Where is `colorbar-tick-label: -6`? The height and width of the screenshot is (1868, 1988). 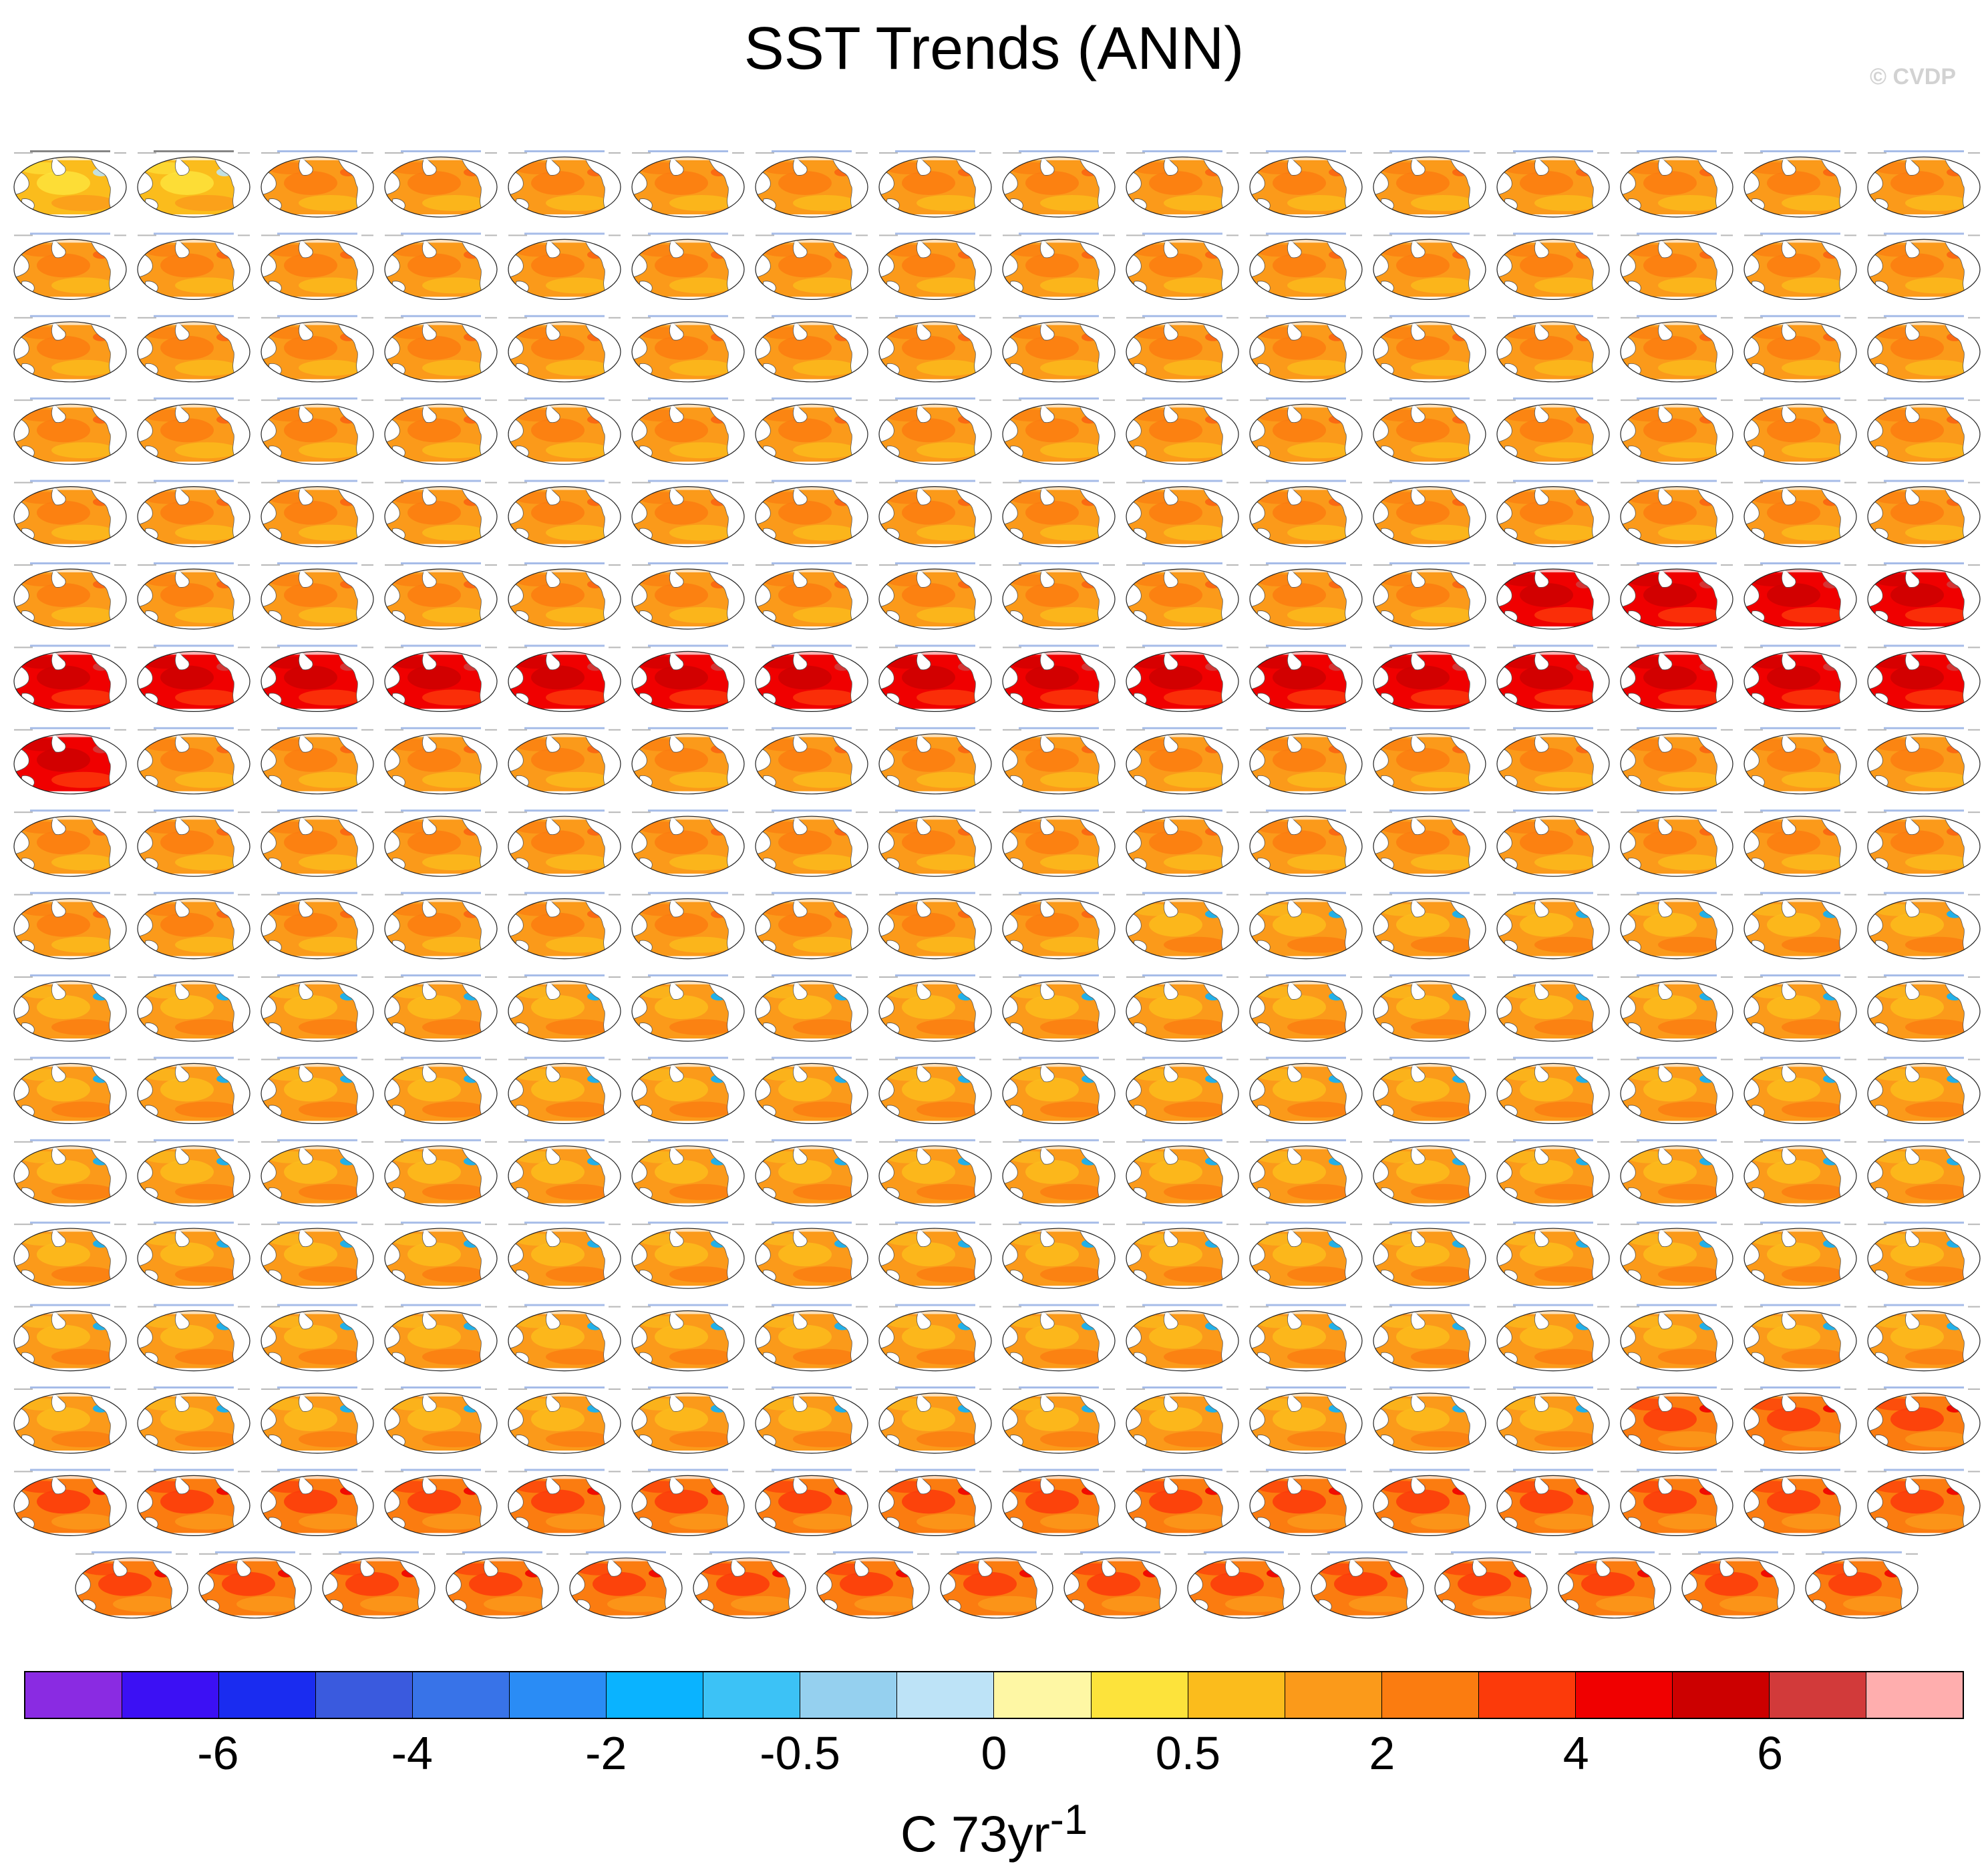 colorbar-tick-label: -6 is located at coordinates (218, 1753).